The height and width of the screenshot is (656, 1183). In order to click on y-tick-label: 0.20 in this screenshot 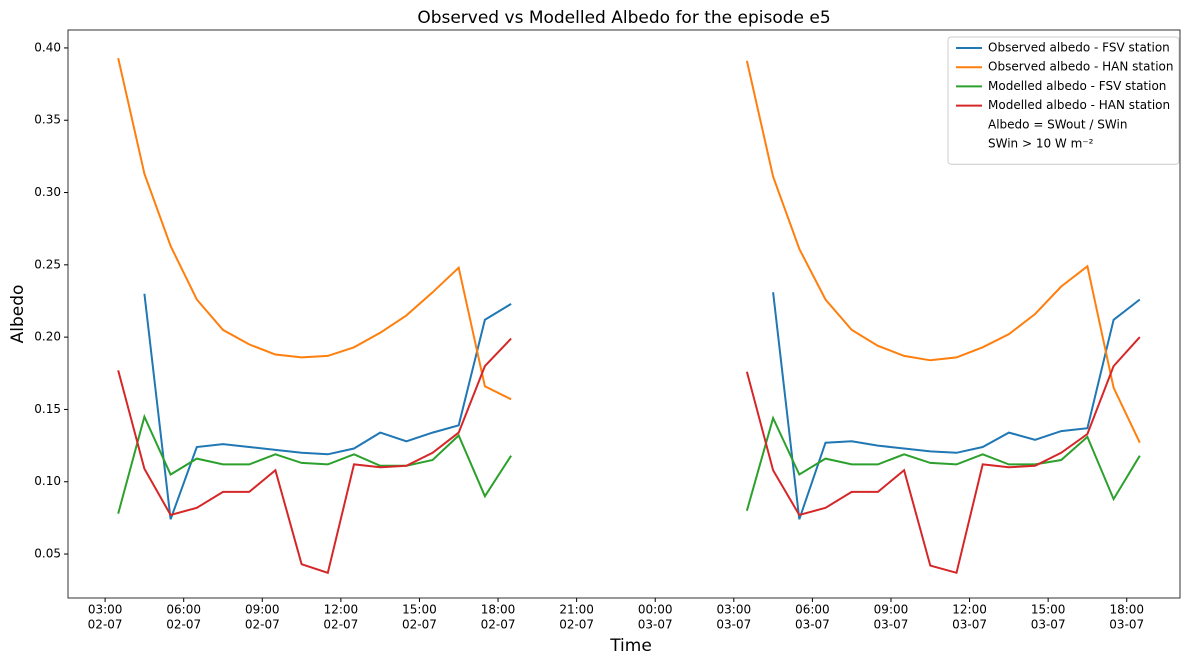, I will do `click(47, 337)`.